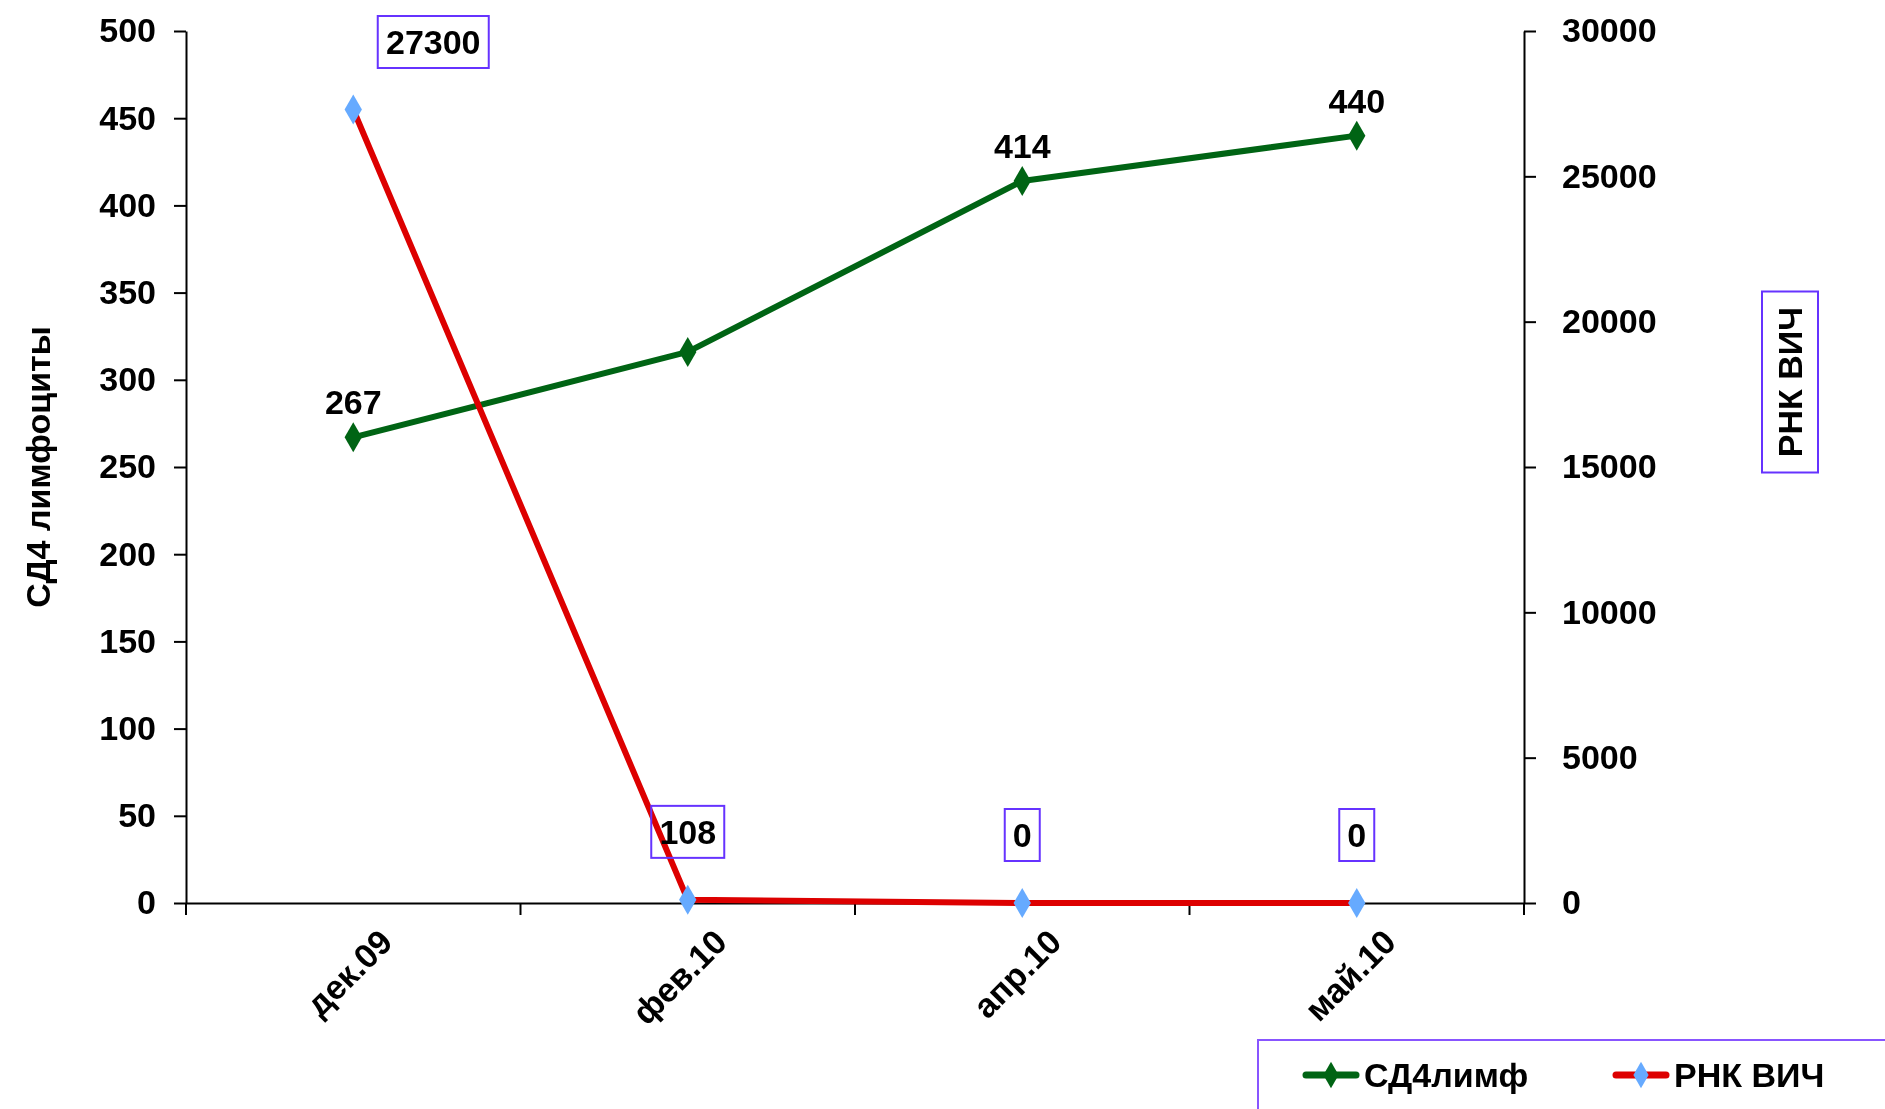 The height and width of the screenshot is (1109, 1885). I want to click on y-tick-label: 400, so click(127, 204).